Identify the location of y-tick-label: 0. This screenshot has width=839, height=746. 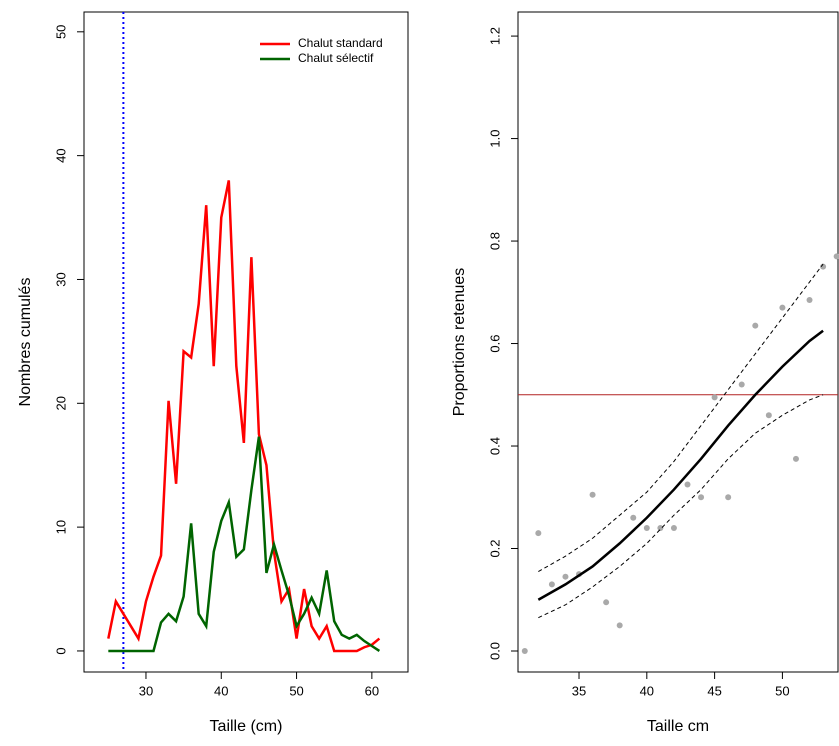
(60, 650).